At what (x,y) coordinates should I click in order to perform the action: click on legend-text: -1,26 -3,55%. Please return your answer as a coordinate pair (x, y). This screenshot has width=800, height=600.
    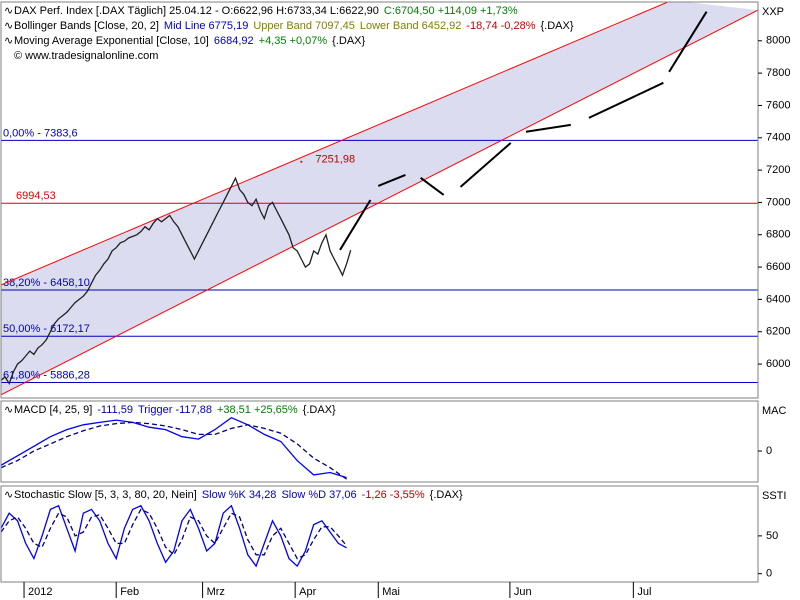
    Looking at the image, I should click on (393, 495).